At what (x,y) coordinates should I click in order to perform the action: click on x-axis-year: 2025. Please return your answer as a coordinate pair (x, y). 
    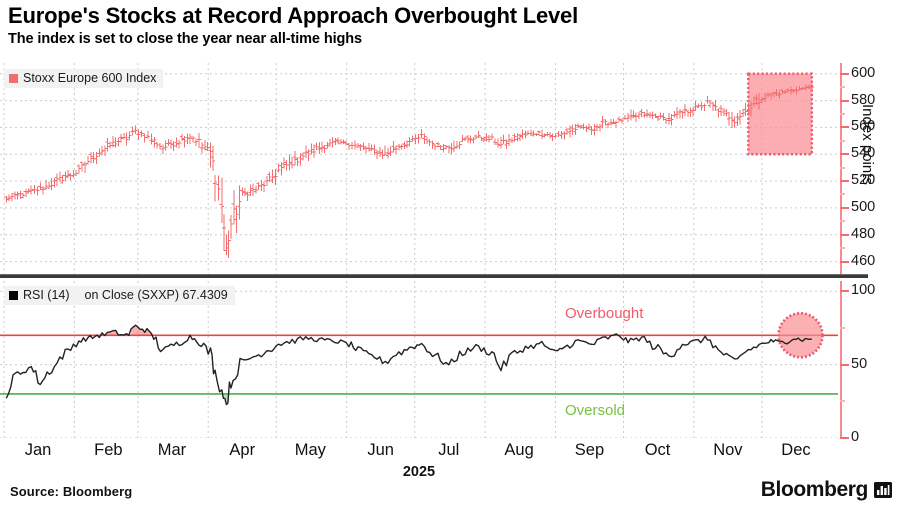
    Looking at the image, I should click on (419, 472).